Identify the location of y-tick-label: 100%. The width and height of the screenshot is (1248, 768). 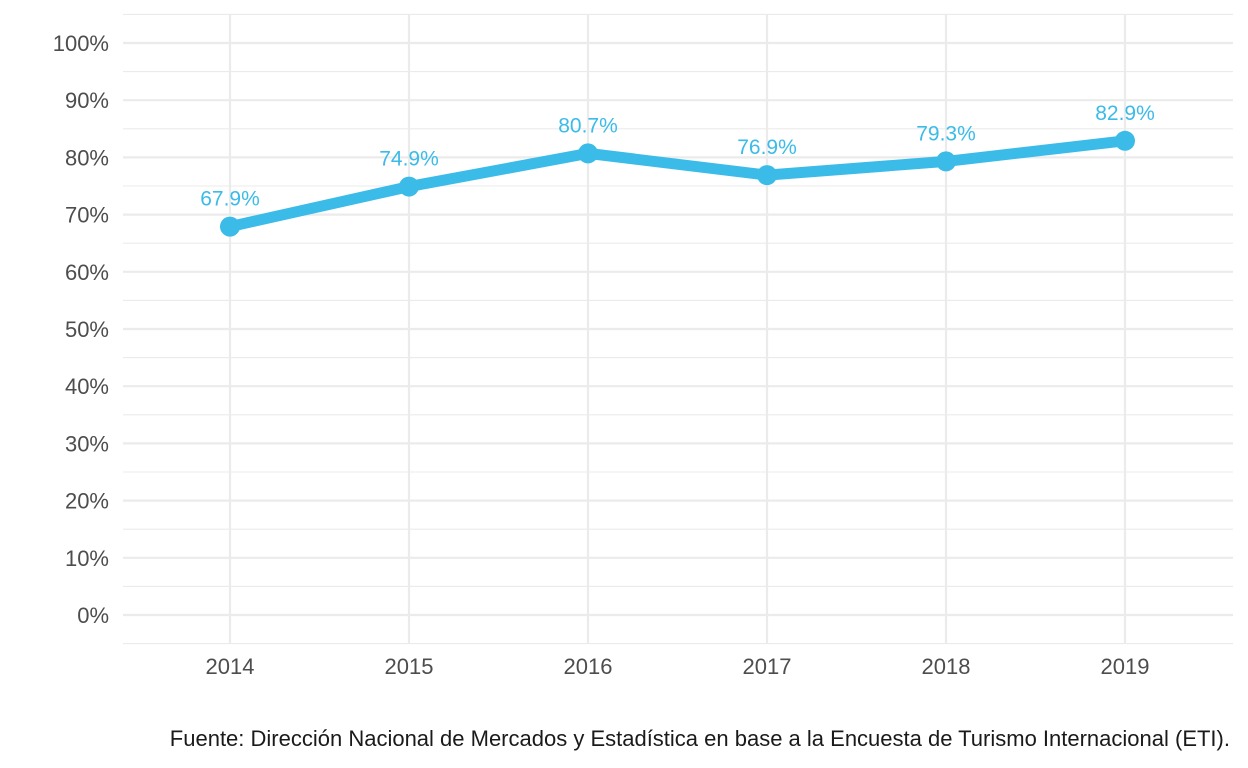
(81, 43).